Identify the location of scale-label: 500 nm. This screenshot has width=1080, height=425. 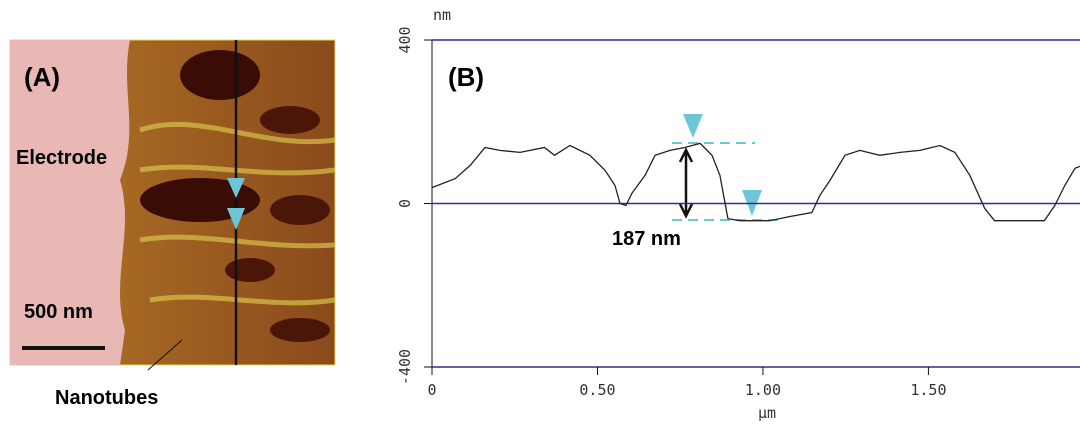
(58, 312).